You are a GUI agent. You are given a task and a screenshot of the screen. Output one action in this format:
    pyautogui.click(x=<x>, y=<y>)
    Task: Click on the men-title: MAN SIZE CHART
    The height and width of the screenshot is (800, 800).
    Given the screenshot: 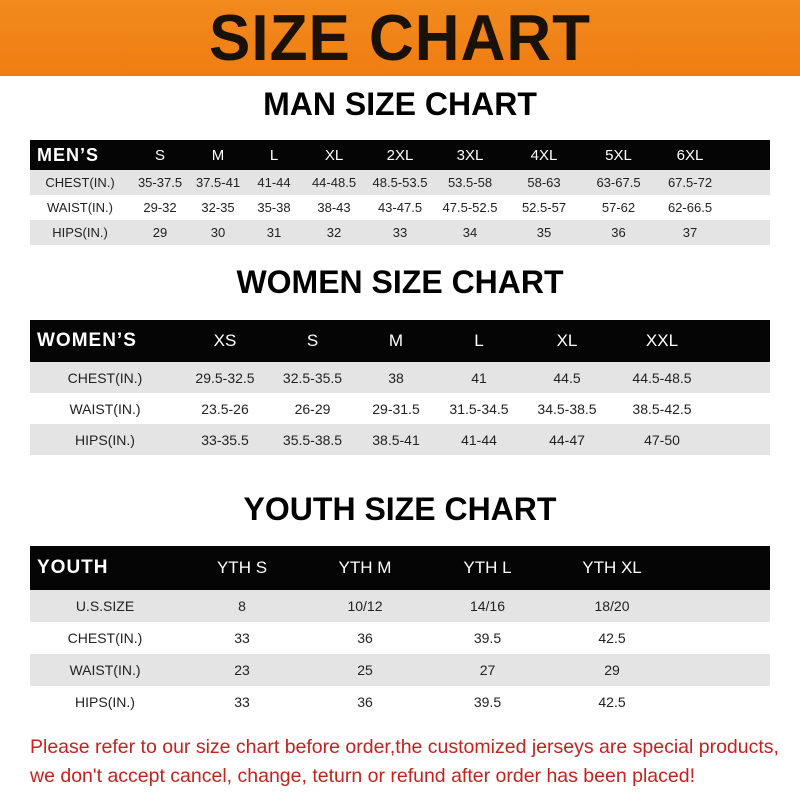 What is the action you would take?
    pyautogui.click(x=400, y=104)
    